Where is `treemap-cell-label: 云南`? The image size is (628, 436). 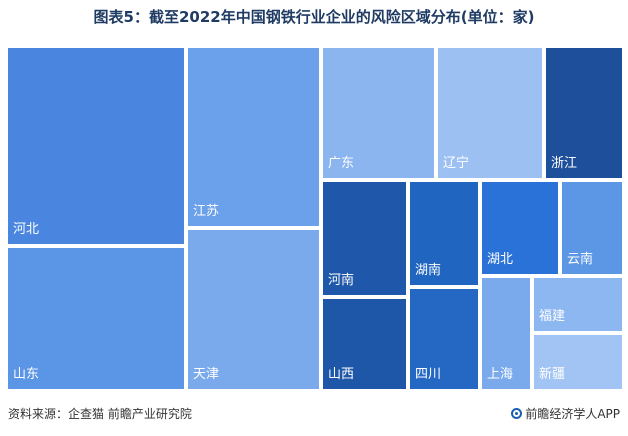
treemap-cell-label: 云南 is located at coordinates (580, 259).